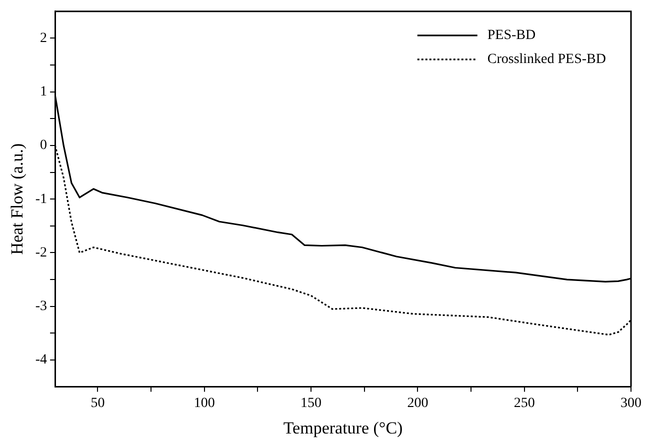 The image size is (645, 447). I want to click on x-tick-label: 200, so click(417, 403).